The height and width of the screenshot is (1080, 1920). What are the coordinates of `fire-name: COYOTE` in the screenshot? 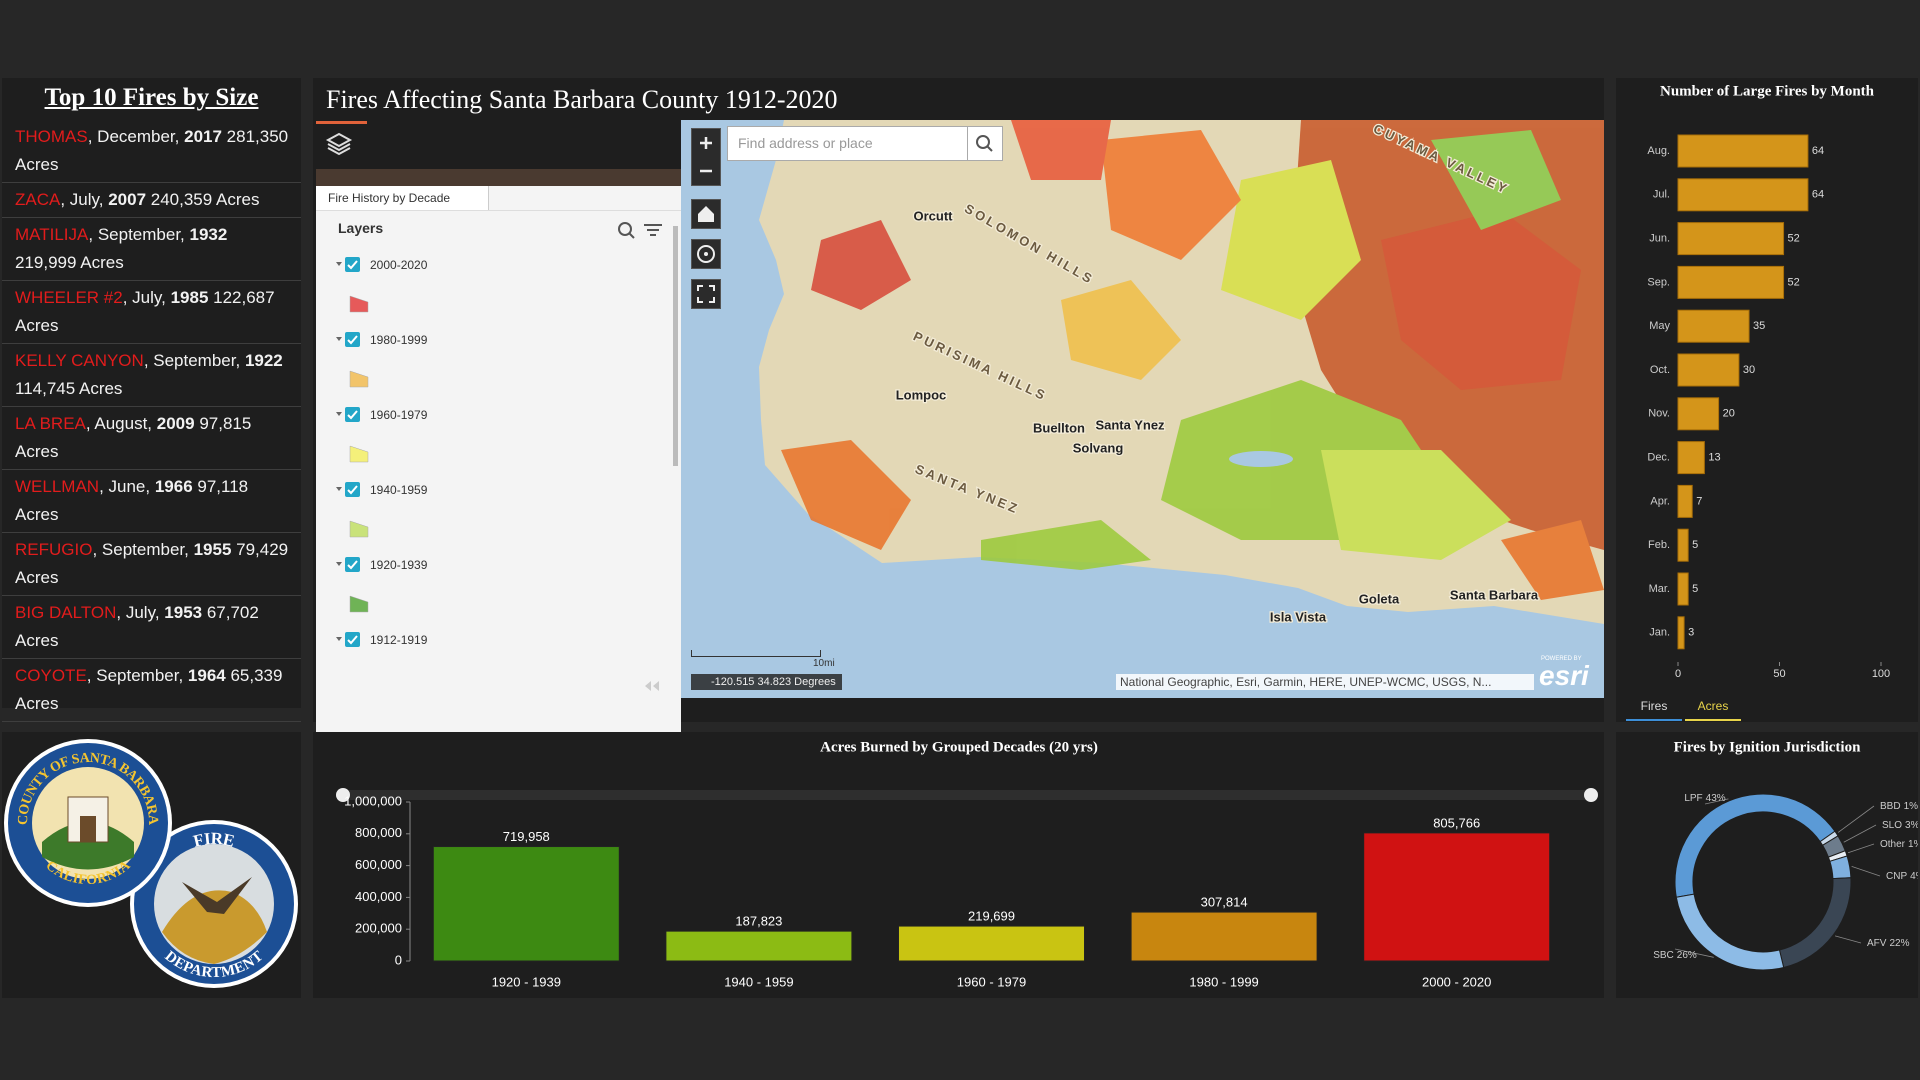 It's located at (51, 675).